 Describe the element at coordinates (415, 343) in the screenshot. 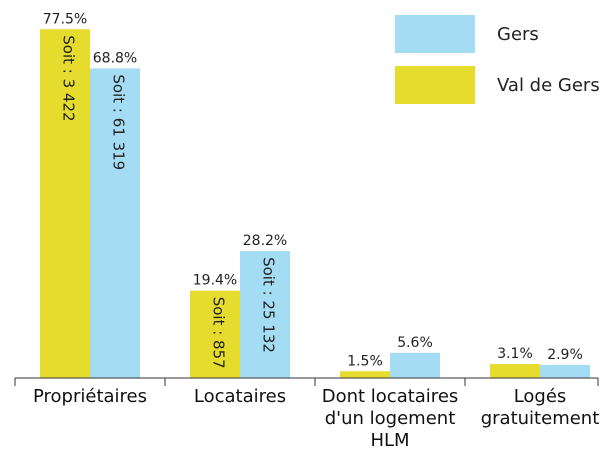

I see `value-label: 5.6%` at that location.